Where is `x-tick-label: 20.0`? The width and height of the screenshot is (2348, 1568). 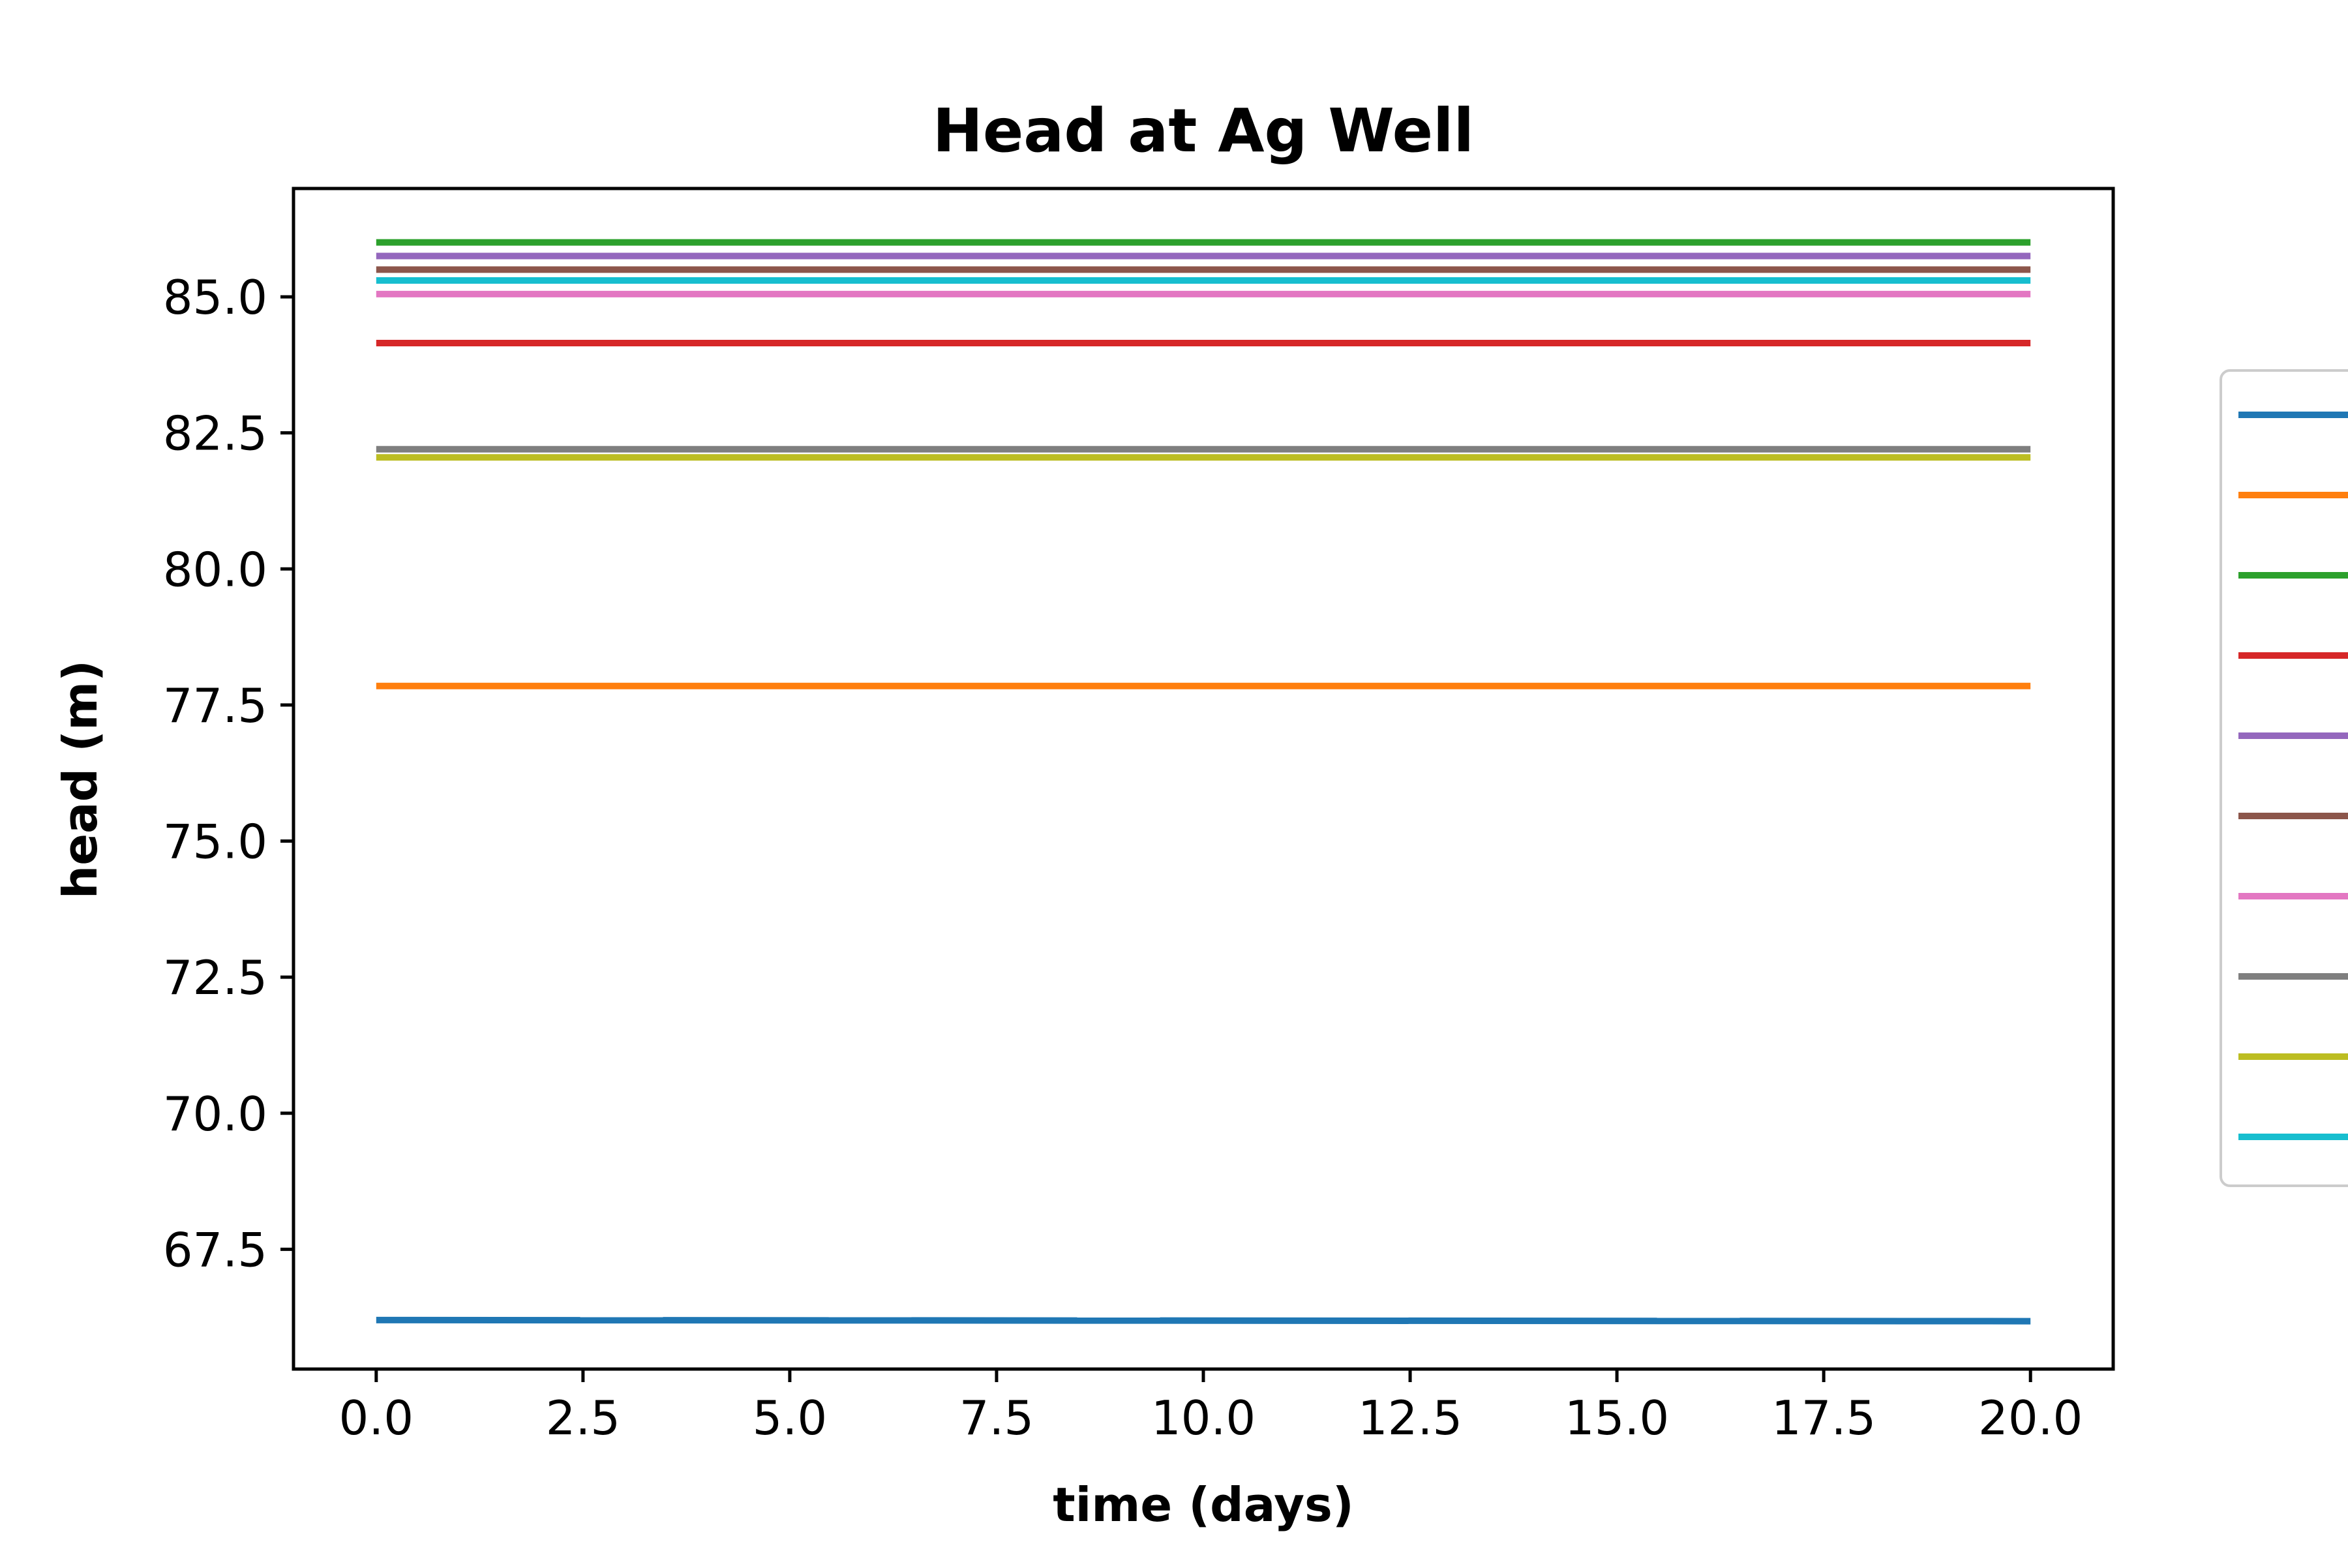 x-tick-label: 20.0 is located at coordinates (2031, 1418).